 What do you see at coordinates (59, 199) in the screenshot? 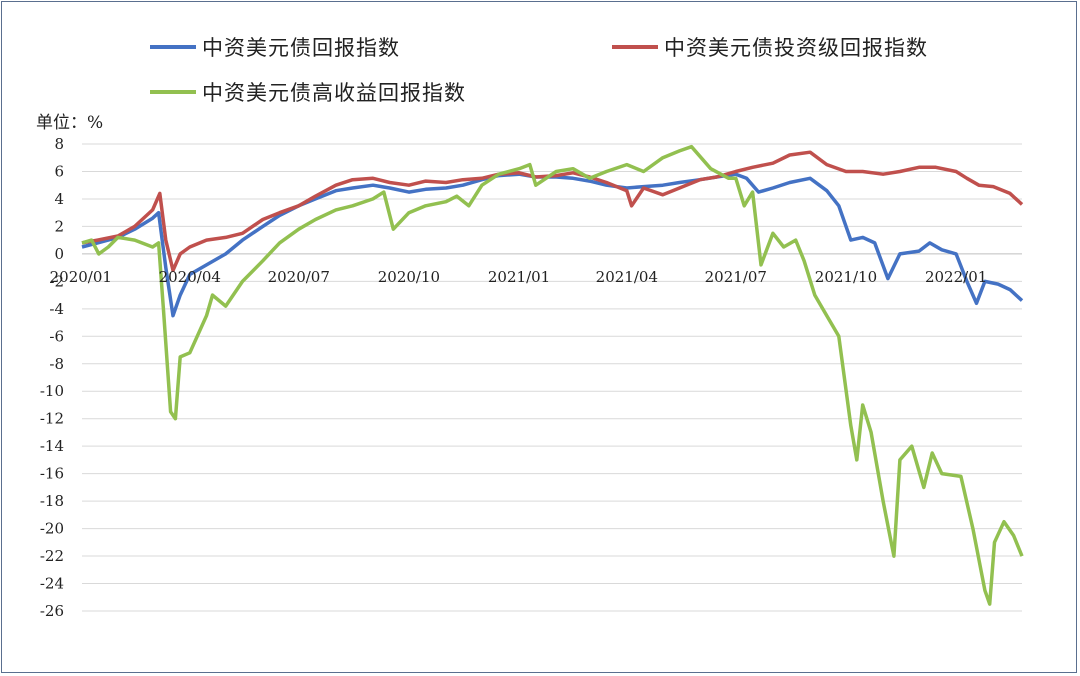
I see `y-tick-label: 4` at bounding box center [59, 199].